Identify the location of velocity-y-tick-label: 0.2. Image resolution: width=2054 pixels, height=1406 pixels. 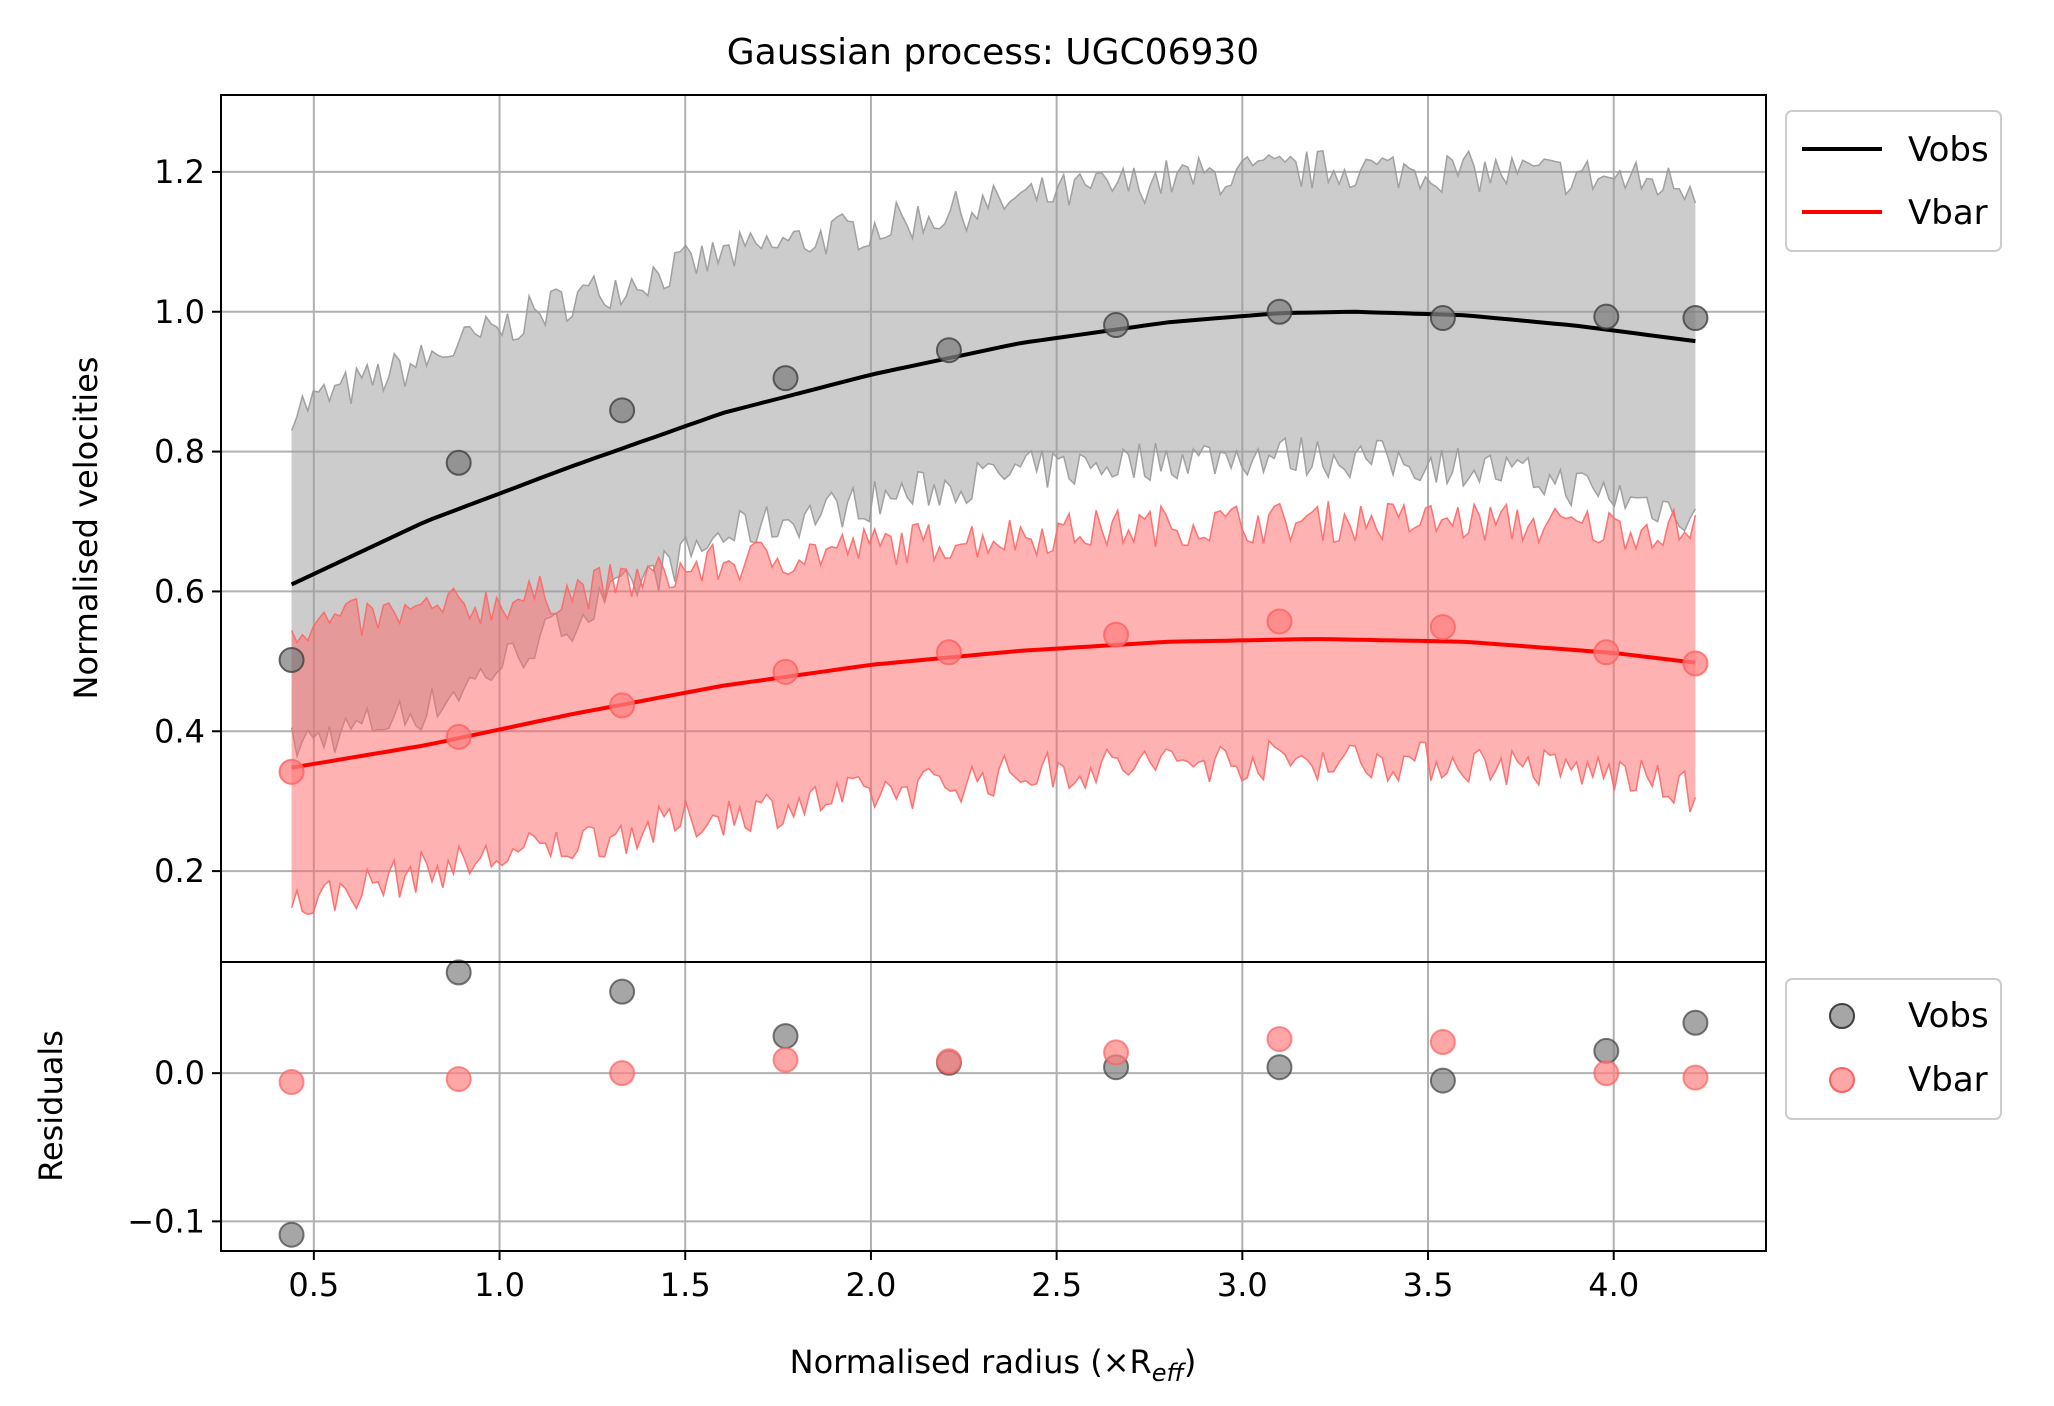
(179, 871).